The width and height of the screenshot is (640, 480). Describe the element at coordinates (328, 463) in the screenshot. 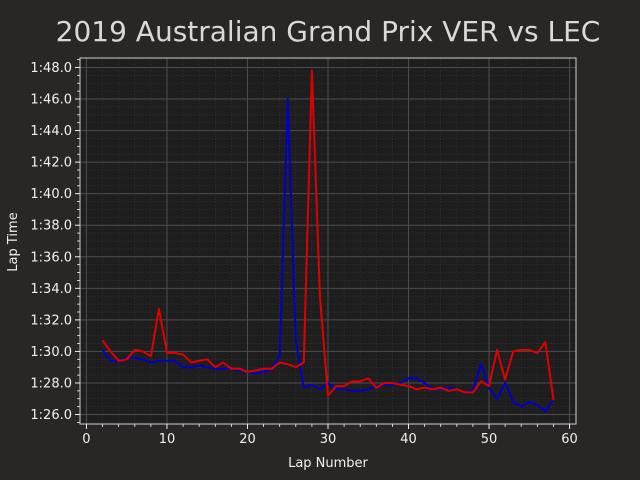

I see `x-axis-label: Lap Number` at that location.